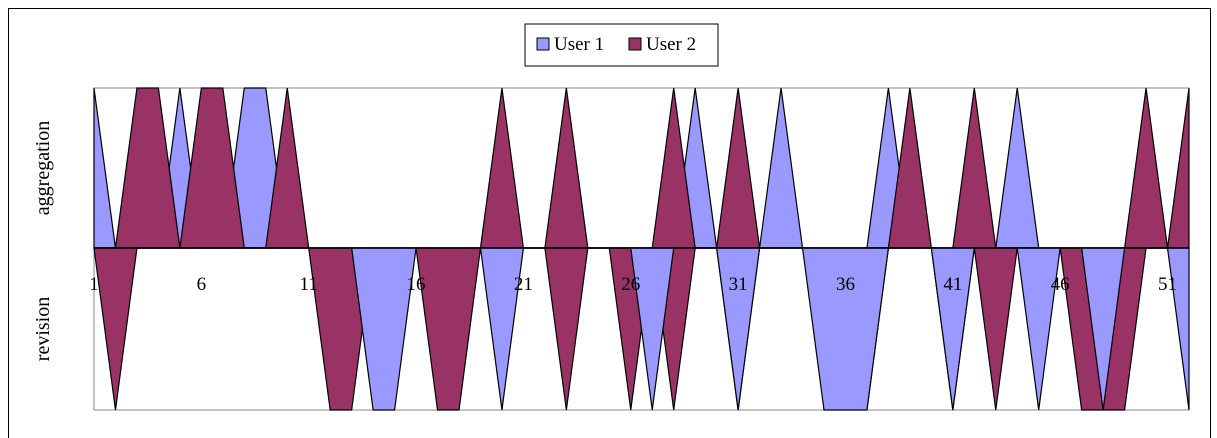 This screenshot has height=438, width=1217. I want to click on x-tick-label-4: 21, so click(523, 284).